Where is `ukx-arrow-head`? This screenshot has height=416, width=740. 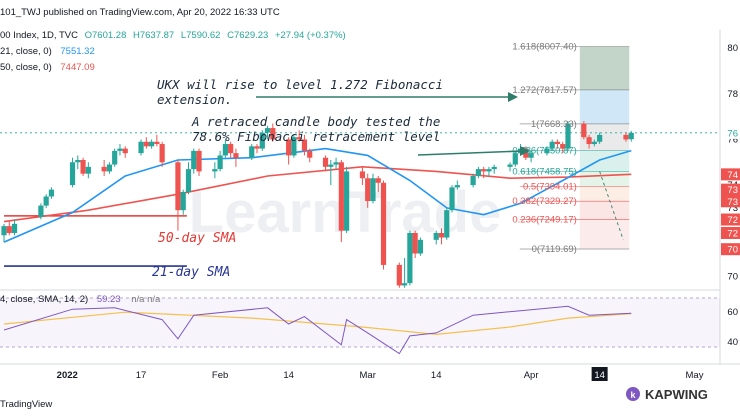 ukx-arrow-head is located at coordinates (513, 97).